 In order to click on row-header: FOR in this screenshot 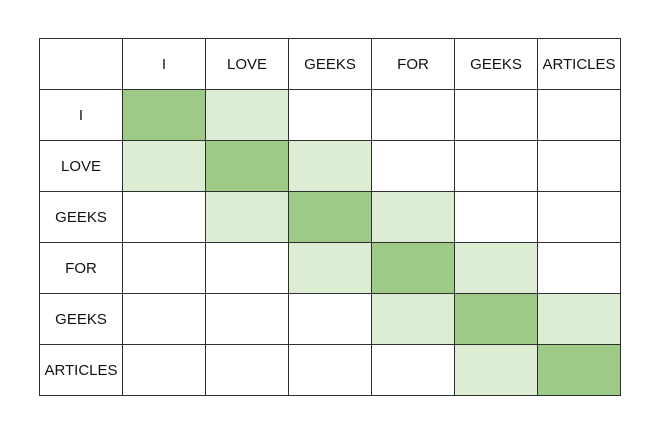, I will do `click(81, 268)`.